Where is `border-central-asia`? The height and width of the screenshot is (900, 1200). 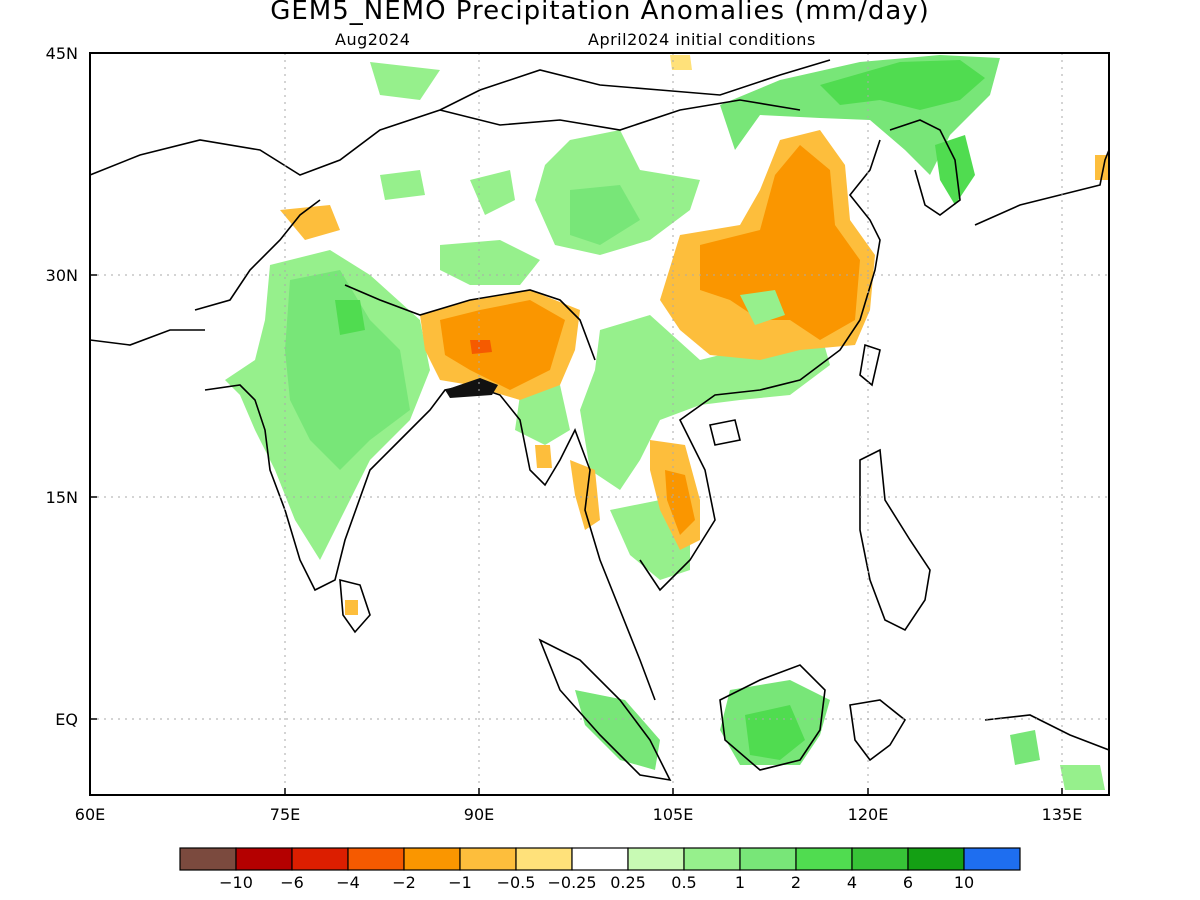 border-central-asia is located at coordinates (460, 117).